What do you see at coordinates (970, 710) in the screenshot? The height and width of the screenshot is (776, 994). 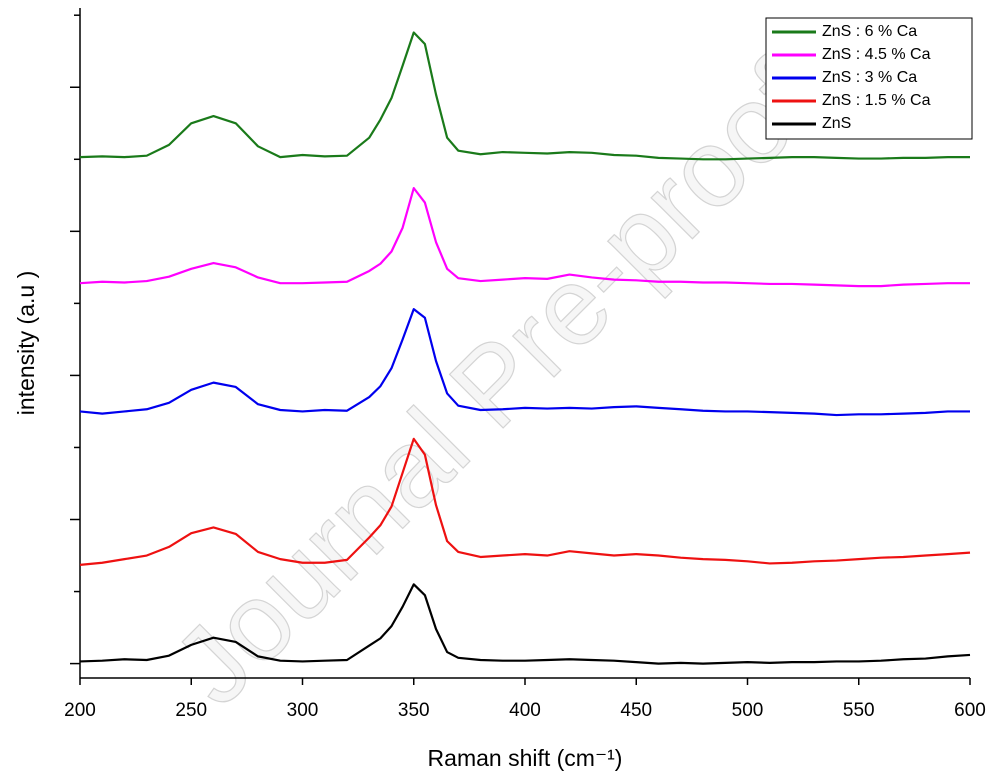 I see `x-tick-label: 600` at bounding box center [970, 710].